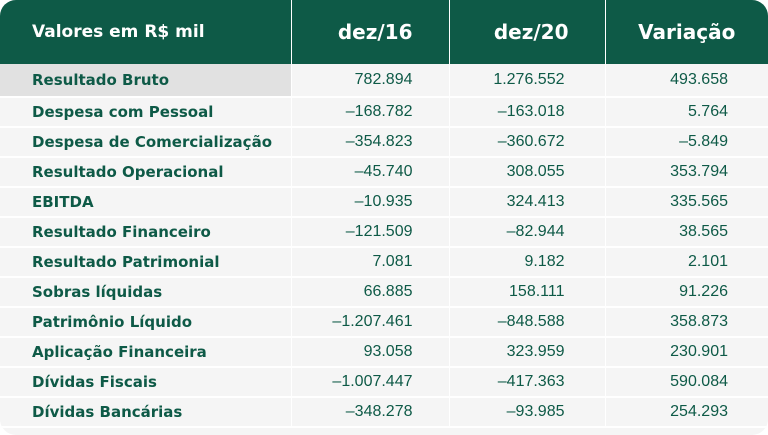 The width and height of the screenshot is (768, 435). What do you see at coordinates (370, 262) in the screenshot?
I see `value-dez16: 7.081` at bounding box center [370, 262].